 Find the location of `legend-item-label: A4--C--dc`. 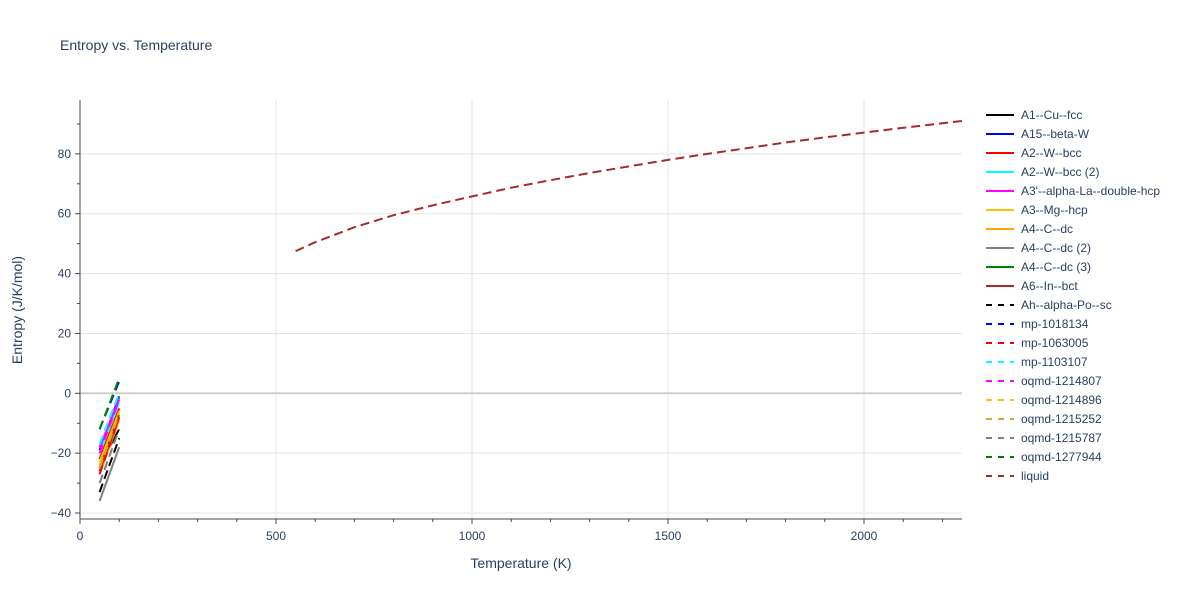

legend-item-label: A4--C--dc is located at coordinates (1047, 229).